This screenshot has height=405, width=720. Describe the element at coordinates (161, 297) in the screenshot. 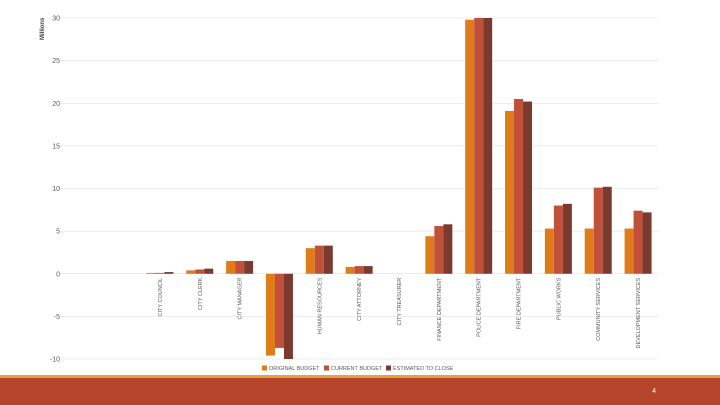

I see `category-label: CITY COUNCIL` at that location.